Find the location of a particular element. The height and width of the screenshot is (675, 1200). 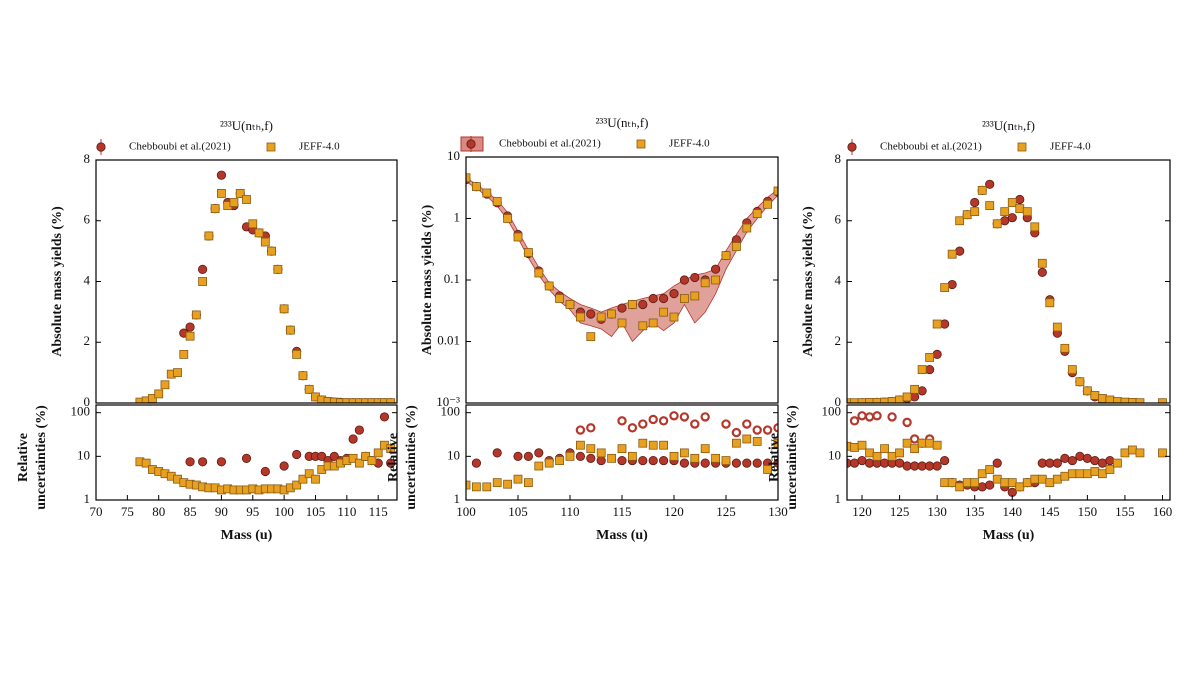

y-tick-label: 6 is located at coordinates (87, 219).